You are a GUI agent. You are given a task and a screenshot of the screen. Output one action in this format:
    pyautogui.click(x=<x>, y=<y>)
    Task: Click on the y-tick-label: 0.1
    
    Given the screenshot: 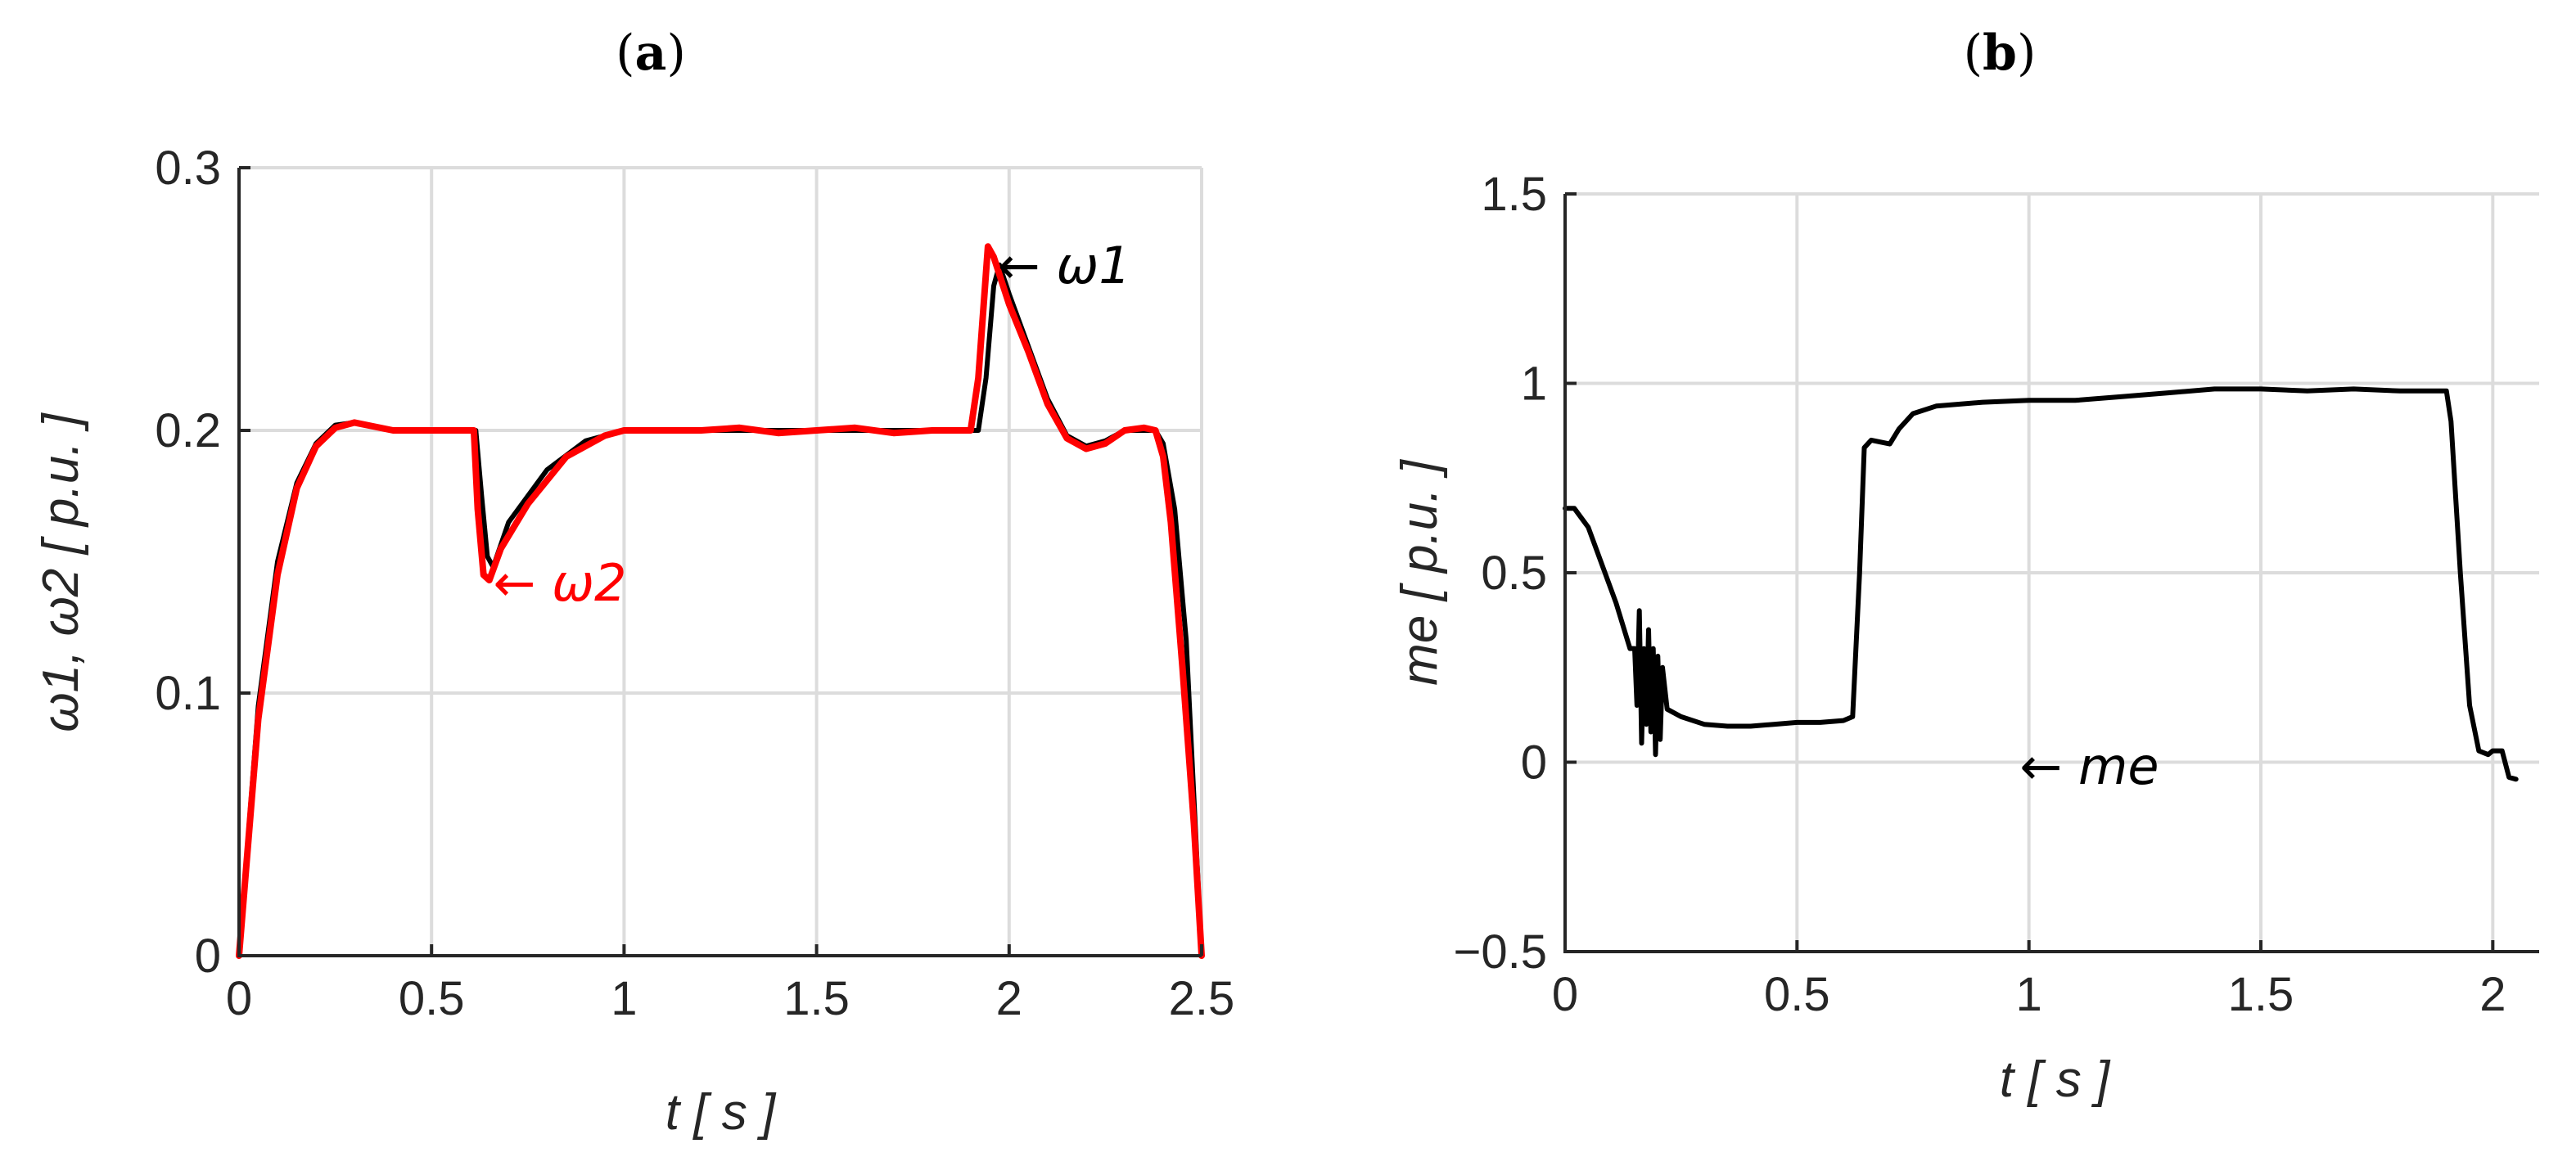 What is the action you would take?
    pyautogui.click(x=188, y=693)
    